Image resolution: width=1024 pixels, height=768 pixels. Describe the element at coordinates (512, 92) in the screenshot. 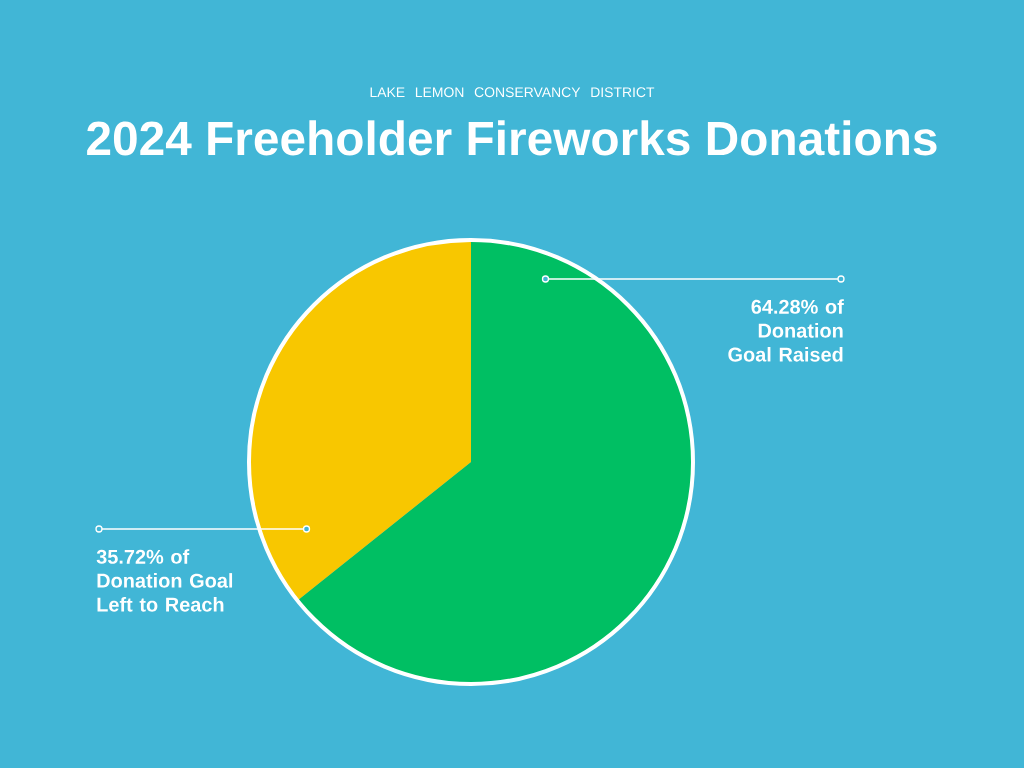

I see `chart-subtitle: LAKE LEMON CONSERVANCY DISTRICT` at that location.